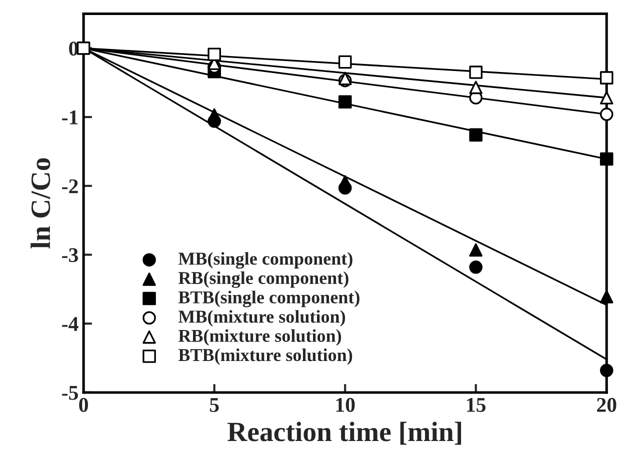 Image resolution: width=619 pixels, height=459 pixels. I want to click on x-tick-label: 15, so click(476, 405).